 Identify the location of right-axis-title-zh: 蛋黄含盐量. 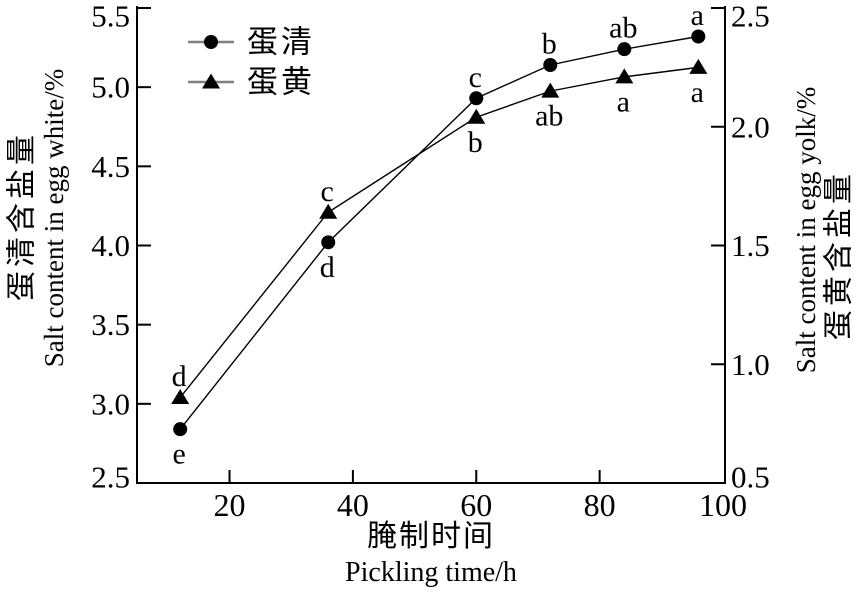
(838, 255).